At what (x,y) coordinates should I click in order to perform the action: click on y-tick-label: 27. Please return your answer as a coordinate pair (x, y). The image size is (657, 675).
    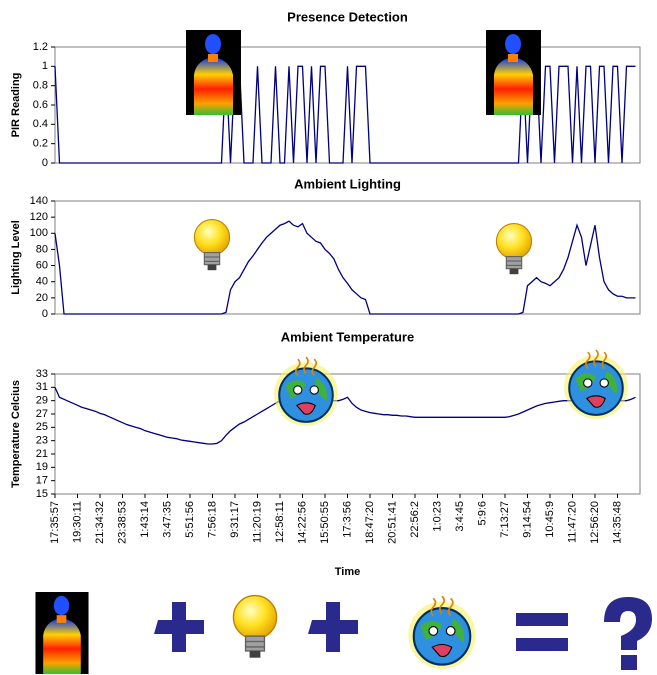
    Looking at the image, I should click on (42, 414).